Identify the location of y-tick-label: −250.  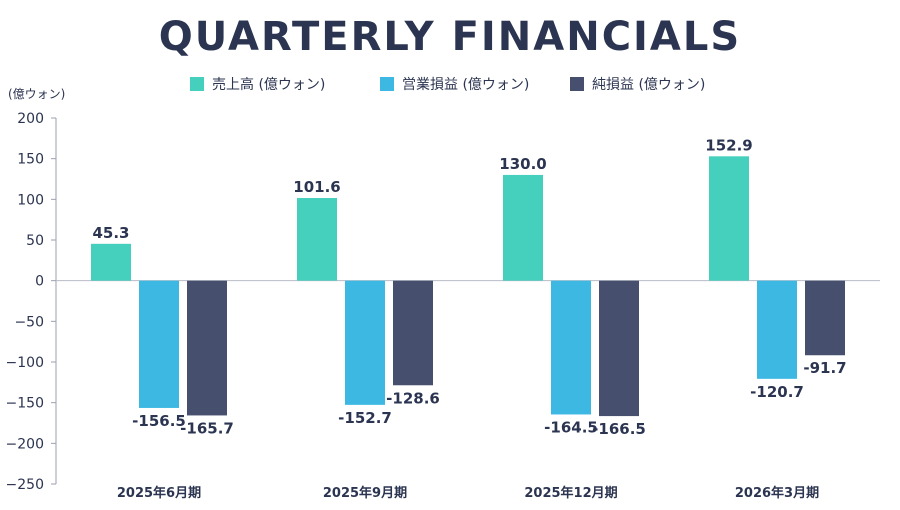
(25, 485).